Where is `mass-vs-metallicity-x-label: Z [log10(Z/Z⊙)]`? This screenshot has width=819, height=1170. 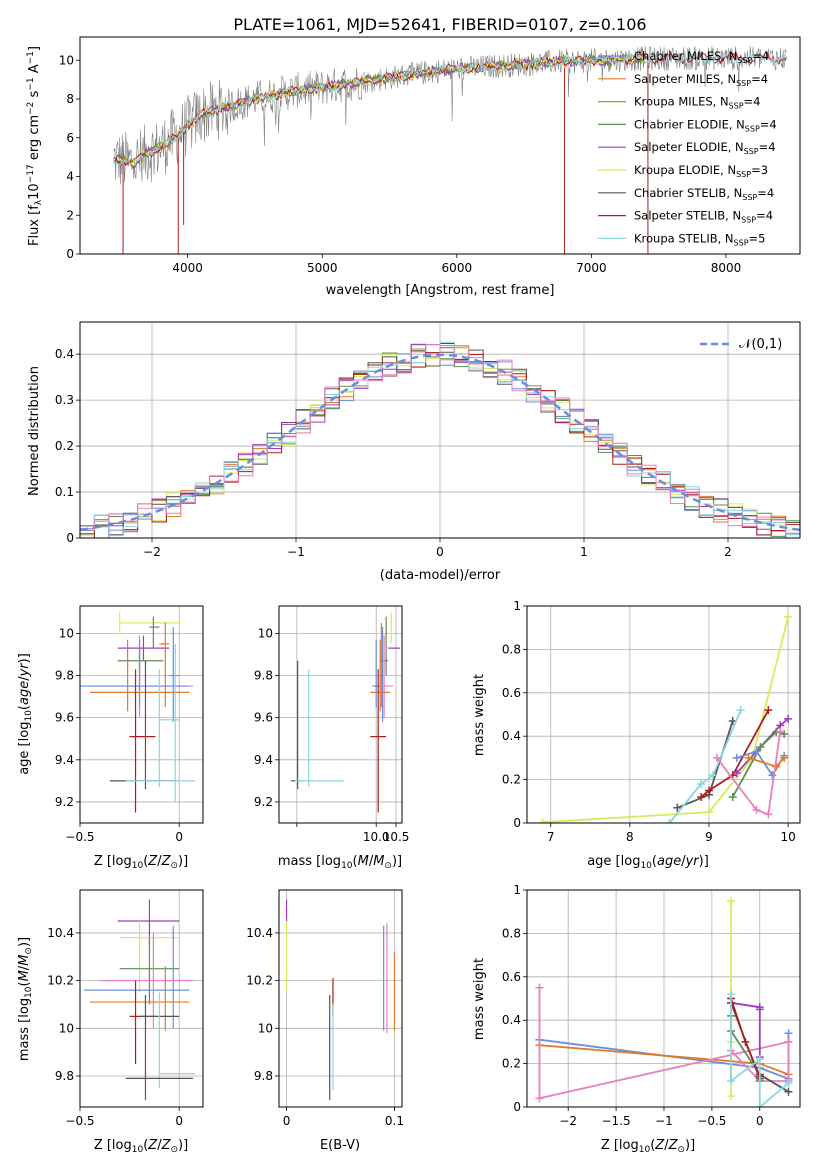
mass-vs-metallicity-x-label: Z [log10(Z/Z⊙)] is located at coordinates (141, 1146).